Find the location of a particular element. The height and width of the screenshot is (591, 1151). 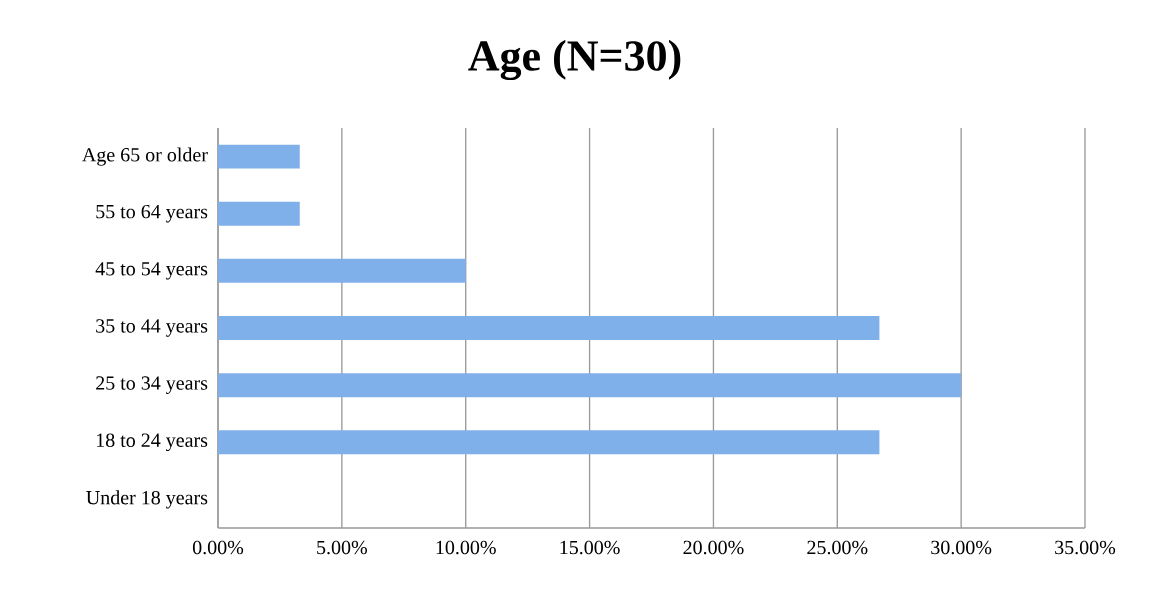

y-tick-label: 45 to 54 years is located at coordinates (151, 271).